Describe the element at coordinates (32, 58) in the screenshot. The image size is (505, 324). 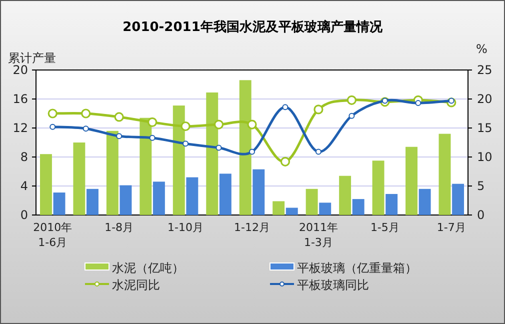
I see `y-axis-title: 累计产量` at that location.